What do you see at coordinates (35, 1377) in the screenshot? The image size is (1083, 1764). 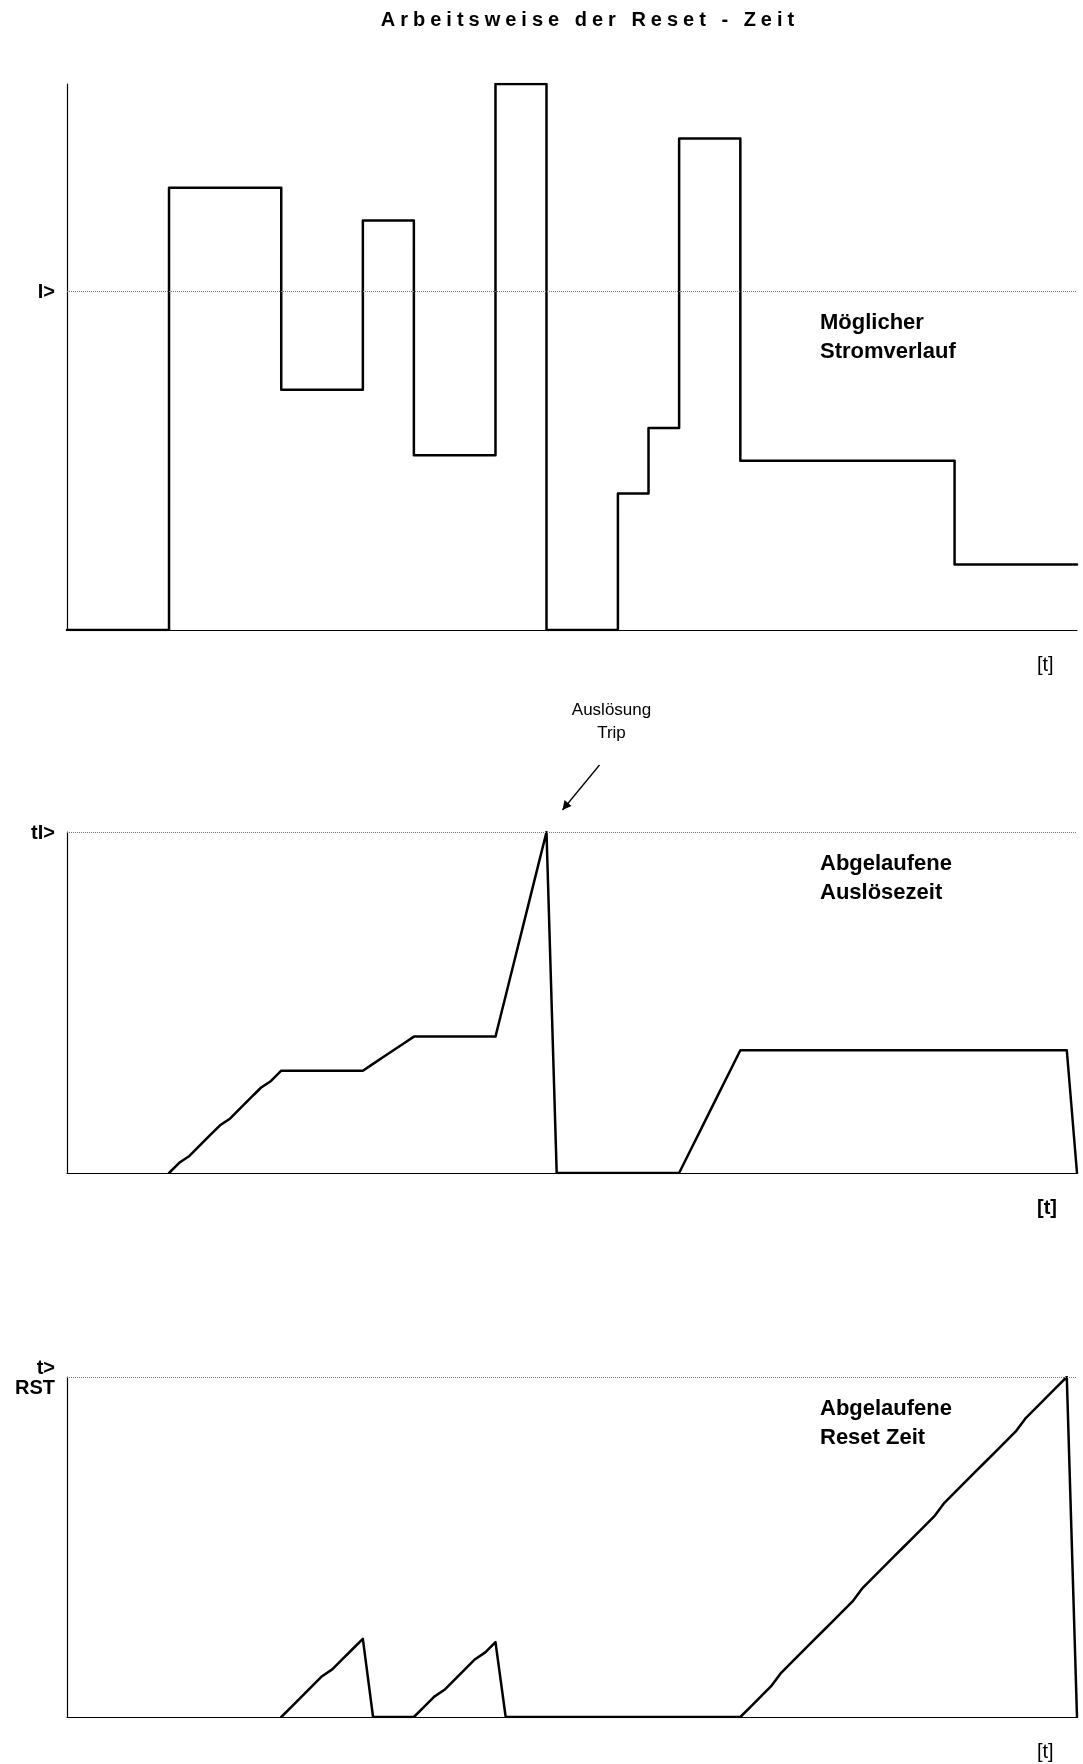 I see `ref-line-label: t> RST` at bounding box center [35, 1377].